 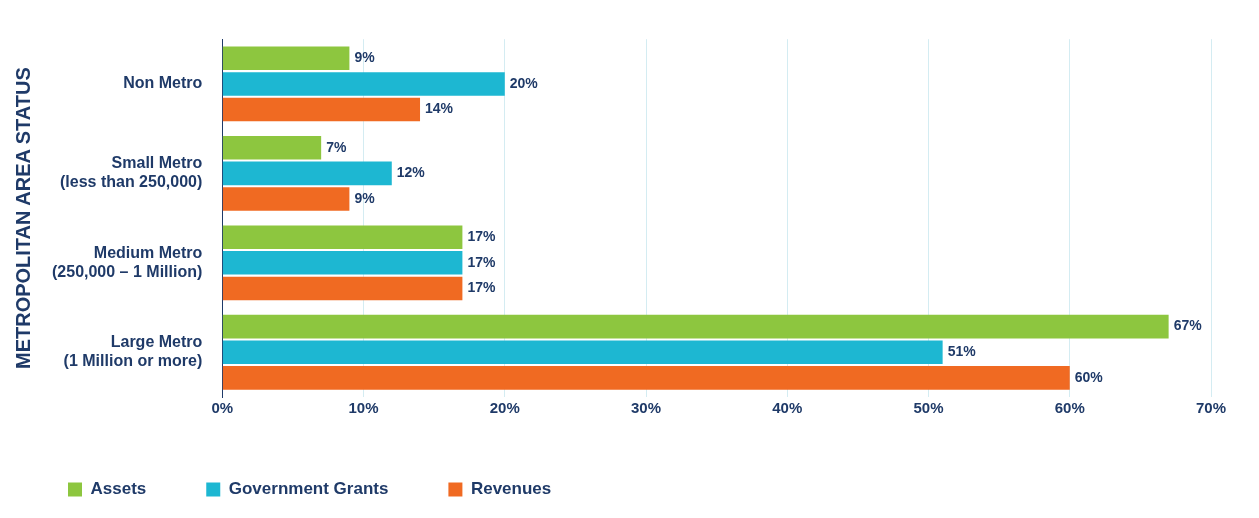 I want to click on data-label: 67%, so click(x=1188, y=325).